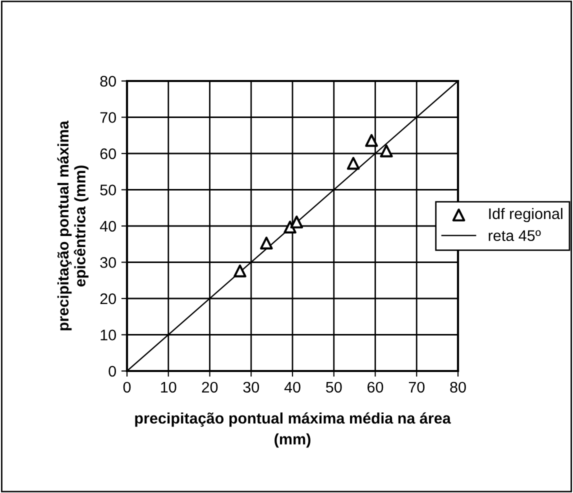  Describe the element at coordinates (210, 387) in the screenshot. I see `x-tick-label: 20` at that location.